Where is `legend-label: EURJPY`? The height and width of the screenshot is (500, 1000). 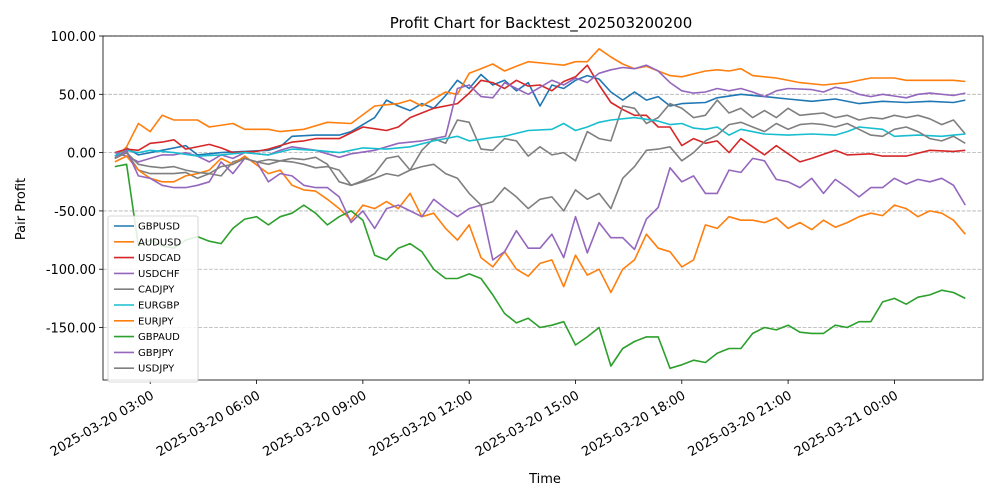
legend-label: EURJPY is located at coordinates (156, 321).